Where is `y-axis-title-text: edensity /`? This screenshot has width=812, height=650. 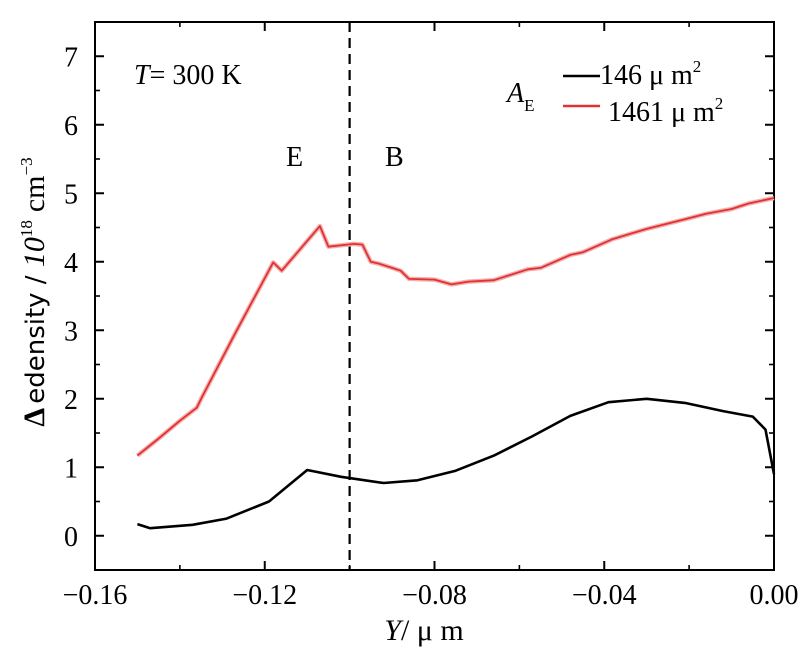 y-axis-title-text: edensity / is located at coordinates (36, 335).